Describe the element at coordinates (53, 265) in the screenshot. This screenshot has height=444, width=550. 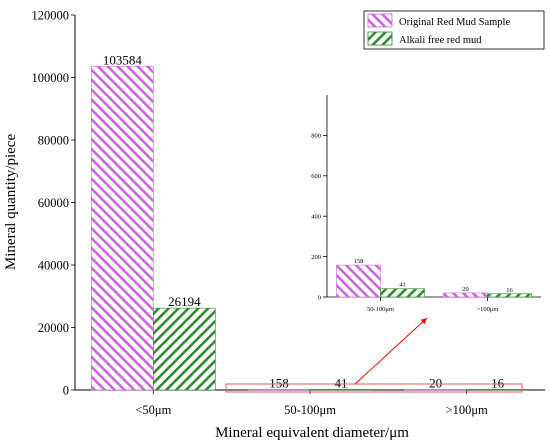
I see `y-tick-label: 40000` at that location.